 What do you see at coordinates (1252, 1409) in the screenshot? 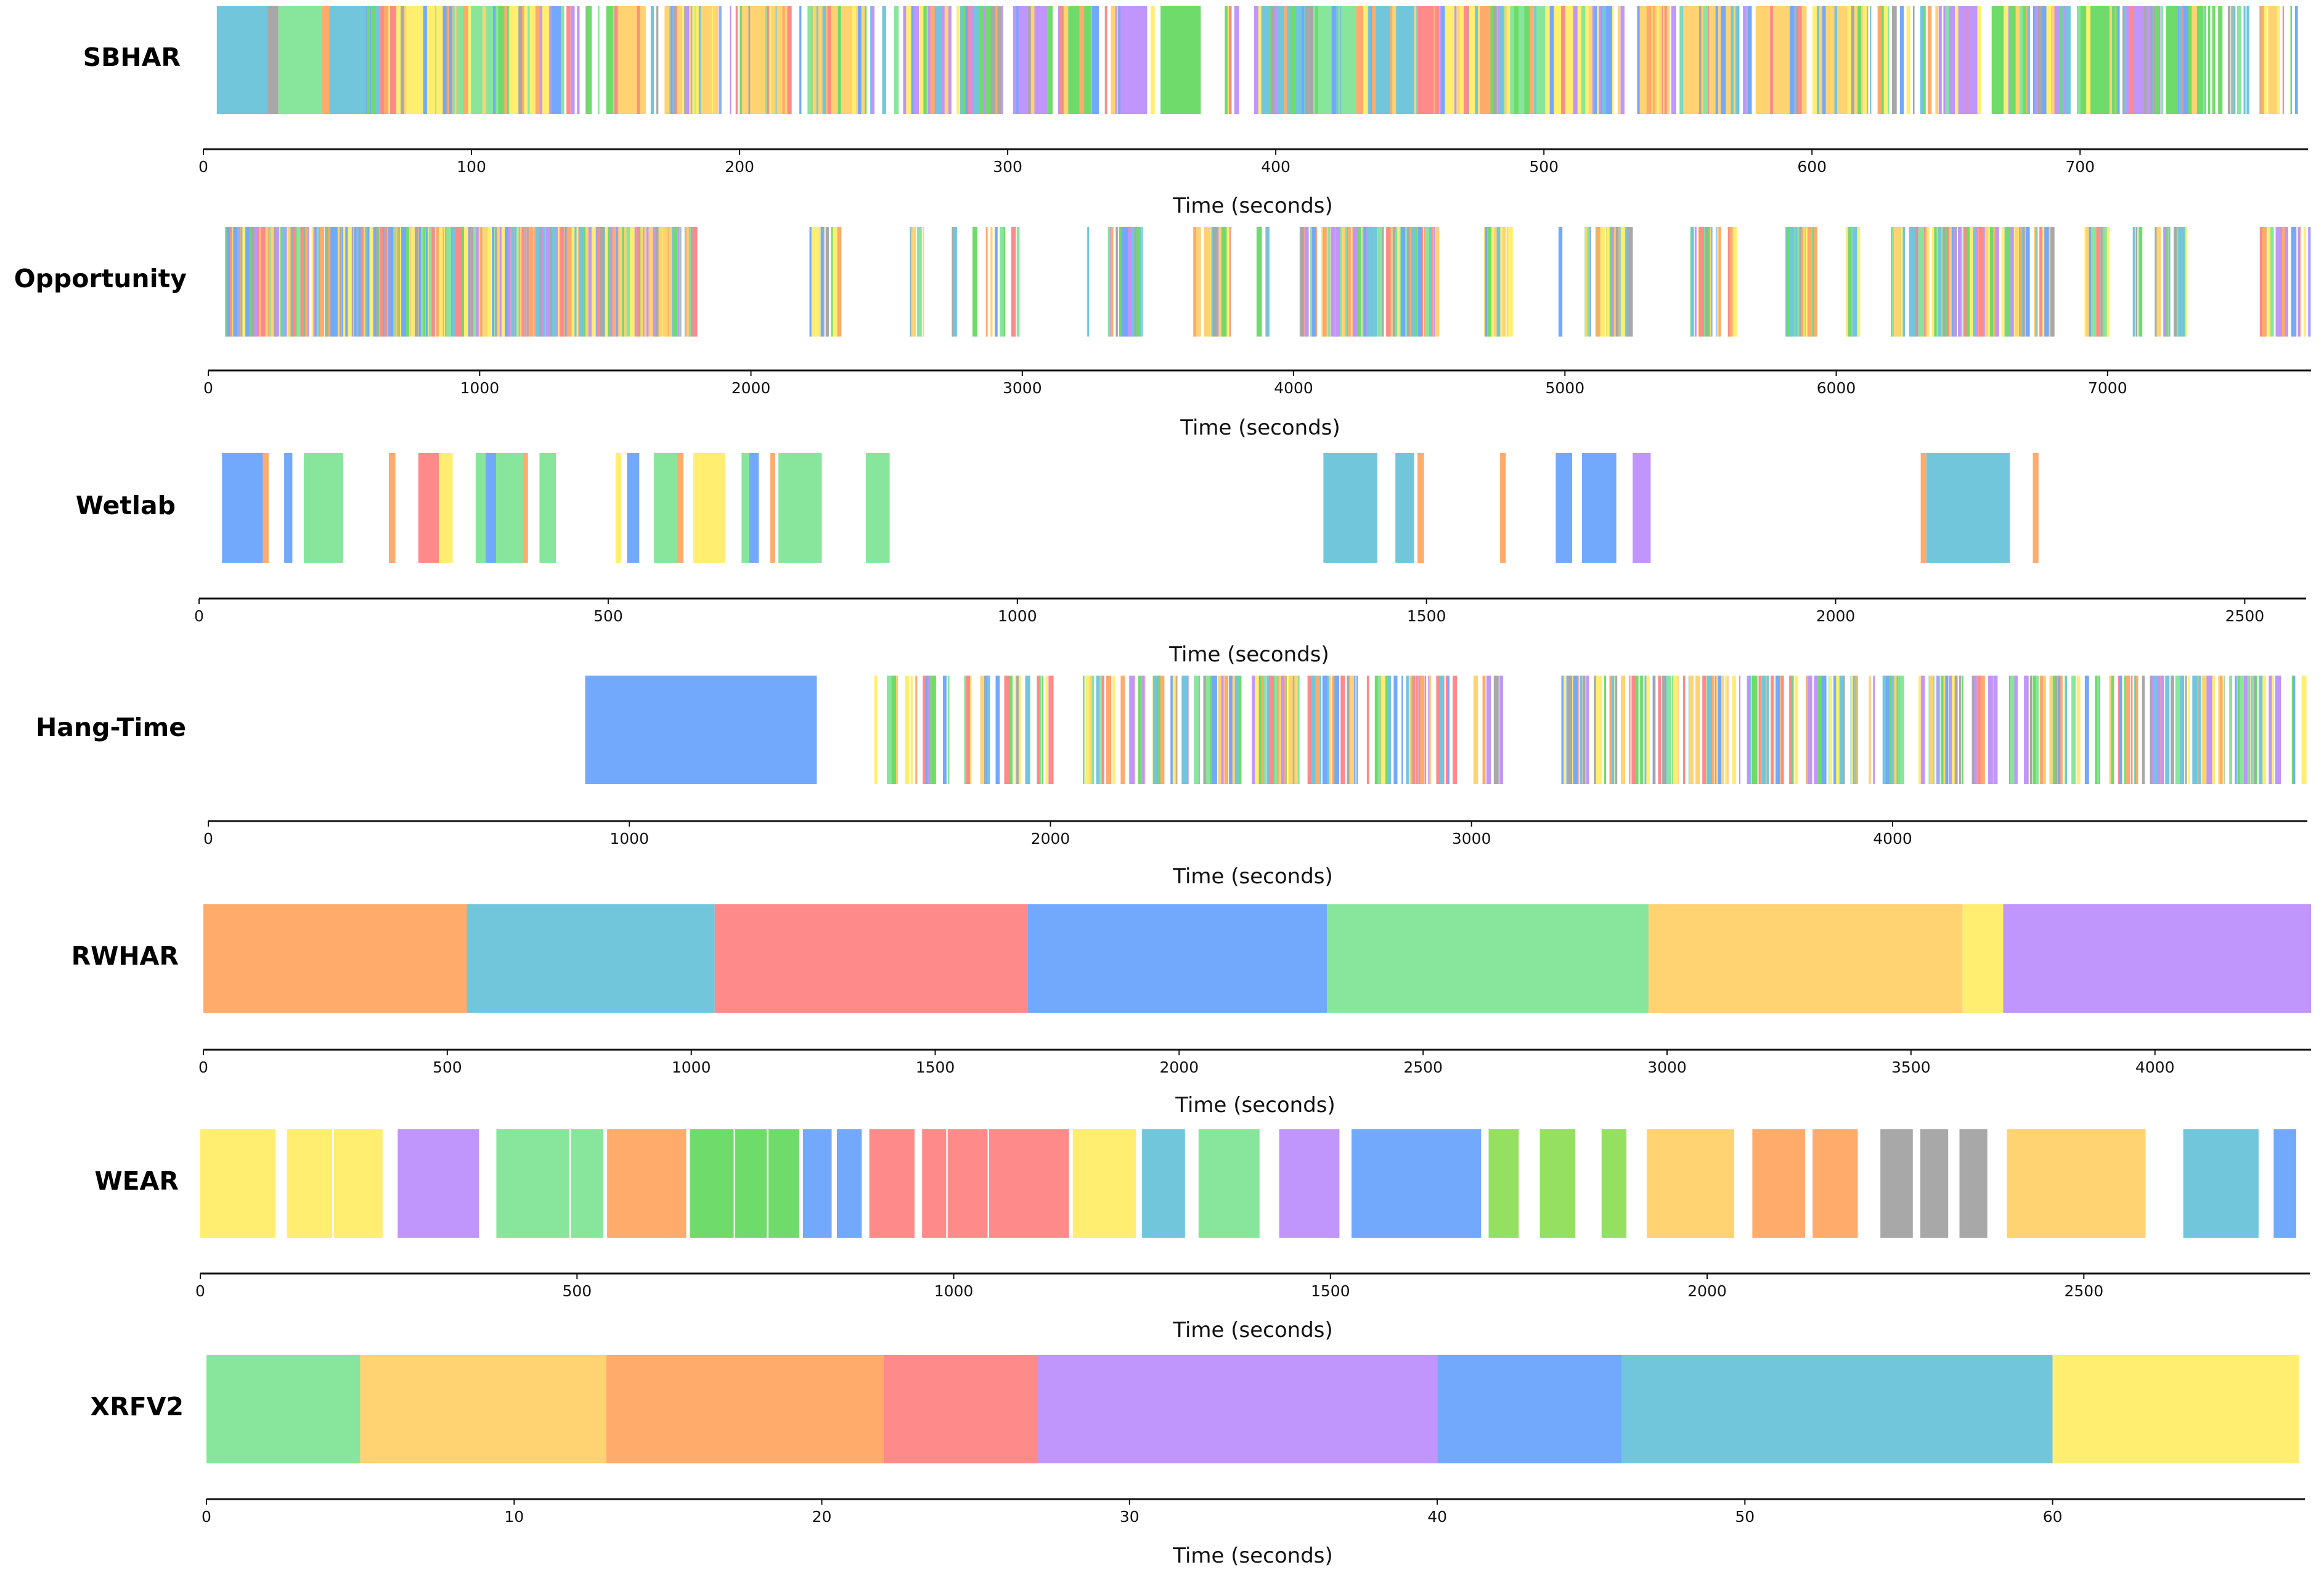
I see `xrfv2-activity-bars` at bounding box center [1252, 1409].